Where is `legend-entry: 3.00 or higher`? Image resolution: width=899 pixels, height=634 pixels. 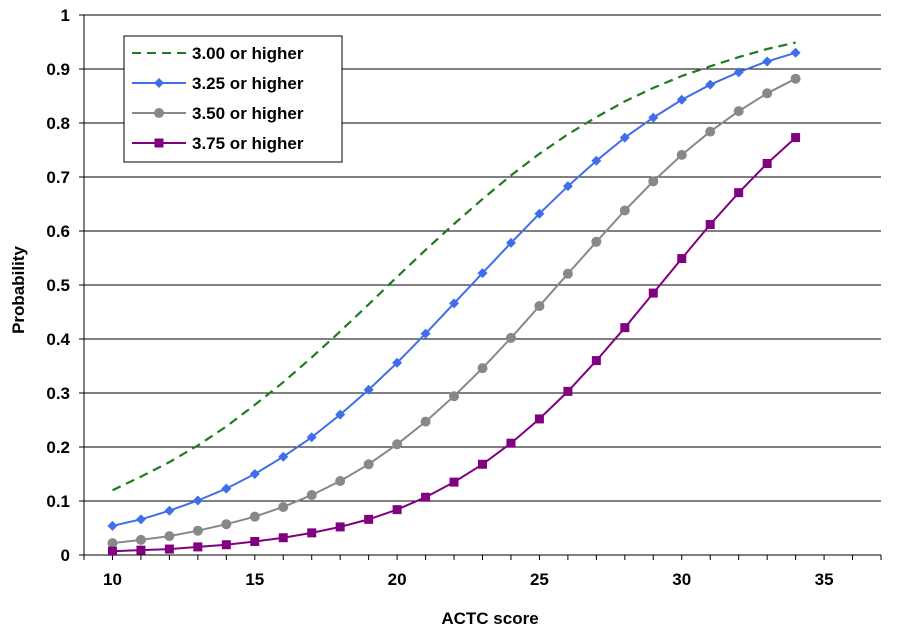 legend-entry: 3.00 or higher is located at coordinates (218, 53).